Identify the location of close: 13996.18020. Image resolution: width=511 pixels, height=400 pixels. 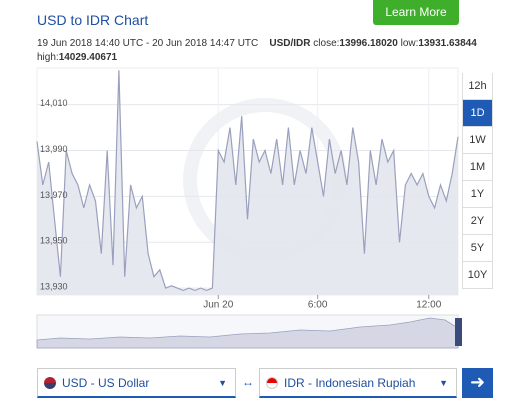
(368, 43).